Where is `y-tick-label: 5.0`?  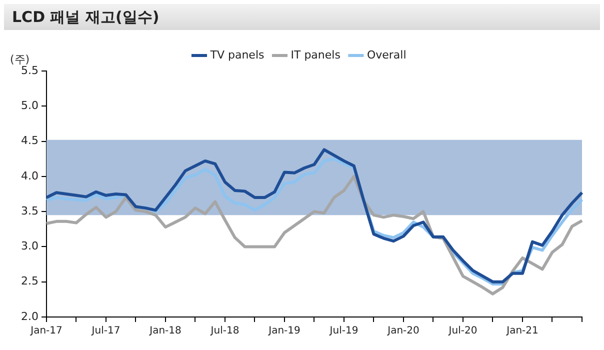
y-tick-label: 5.0 is located at coordinates (29, 105).